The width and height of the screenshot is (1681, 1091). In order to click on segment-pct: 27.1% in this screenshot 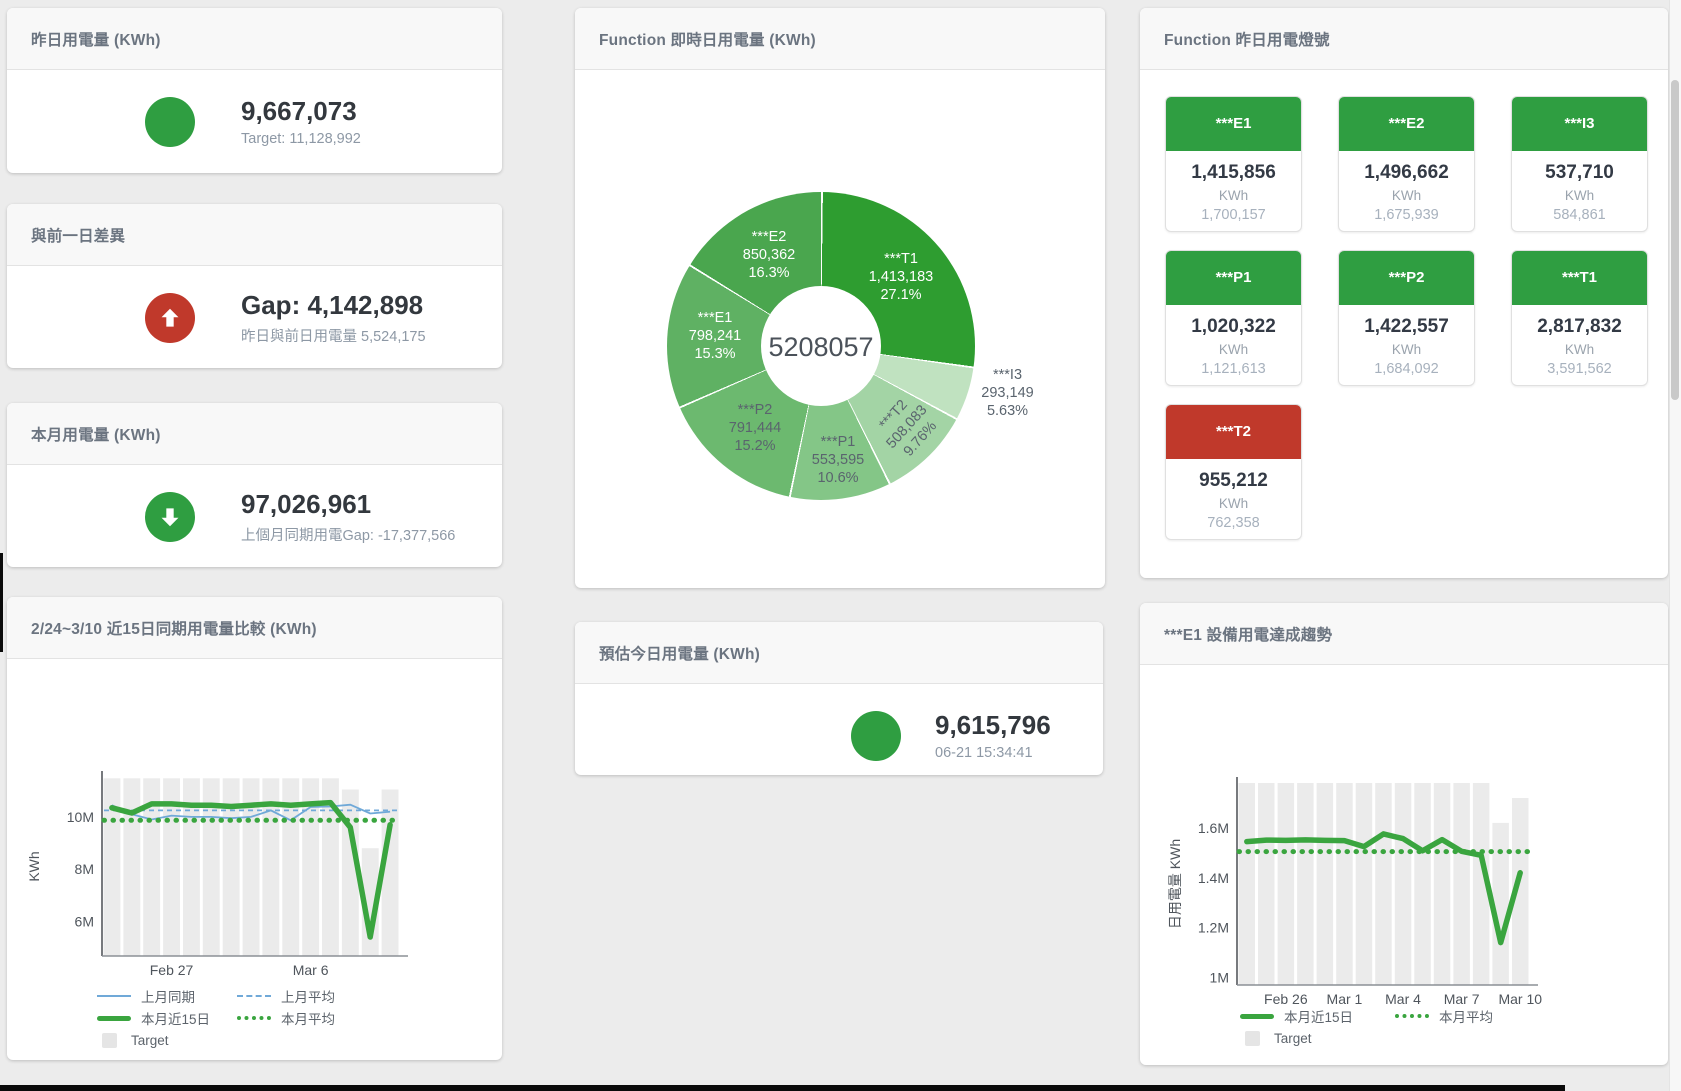, I will do `click(901, 295)`.